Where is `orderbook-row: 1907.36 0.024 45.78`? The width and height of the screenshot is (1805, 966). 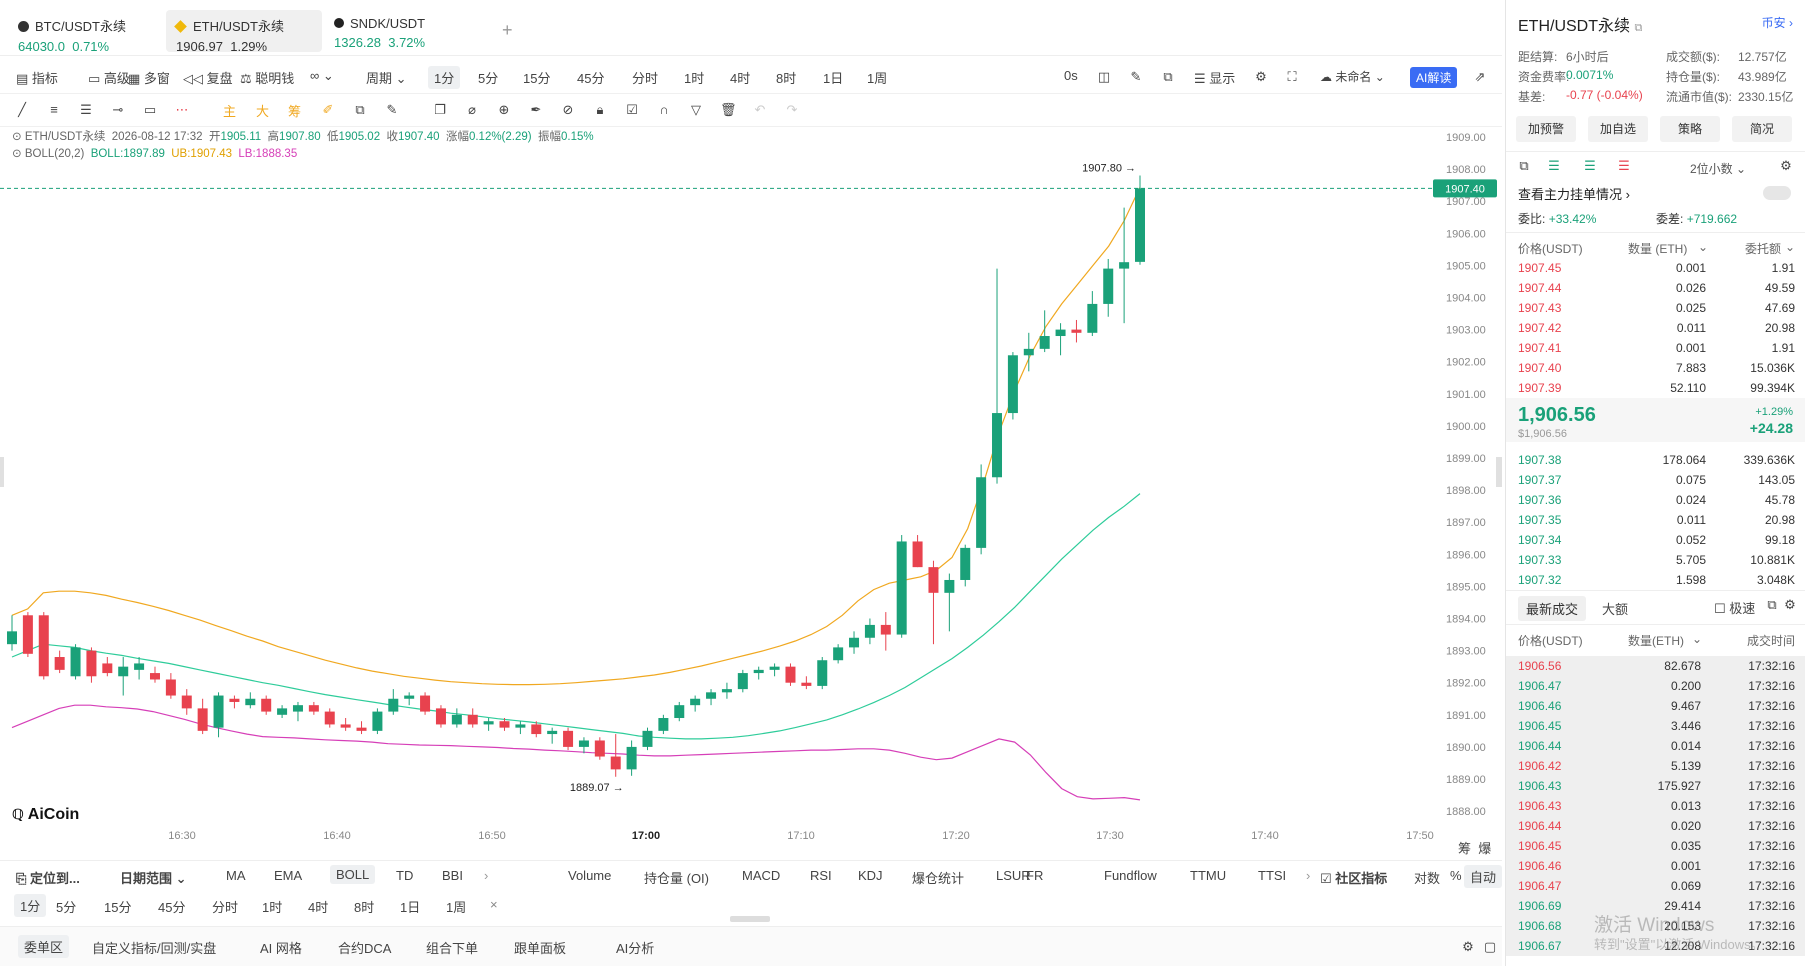
orderbook-row: 1907.36 0.024 45.78 is located at coordinates (1655, 500).